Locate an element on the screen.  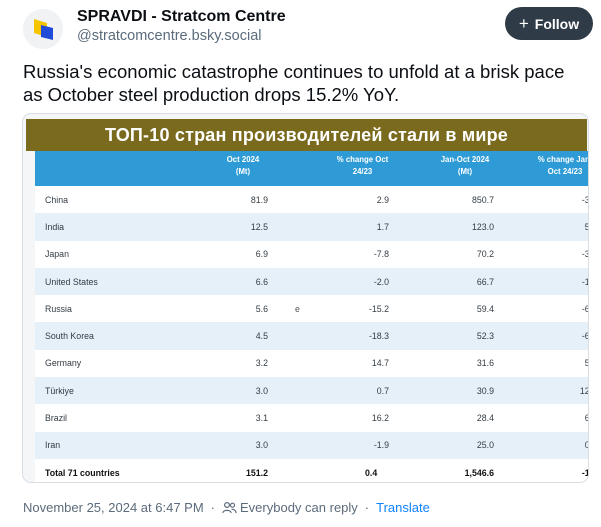
oct-change-cell: 1.7 is located at coordinates (382, 226).